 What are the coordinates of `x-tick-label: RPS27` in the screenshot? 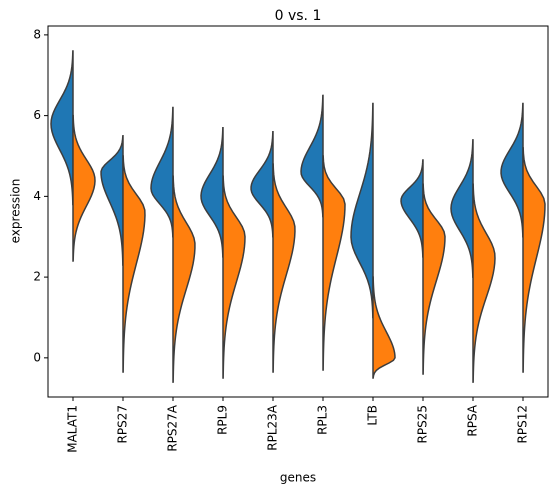 It's located at (123, 424).